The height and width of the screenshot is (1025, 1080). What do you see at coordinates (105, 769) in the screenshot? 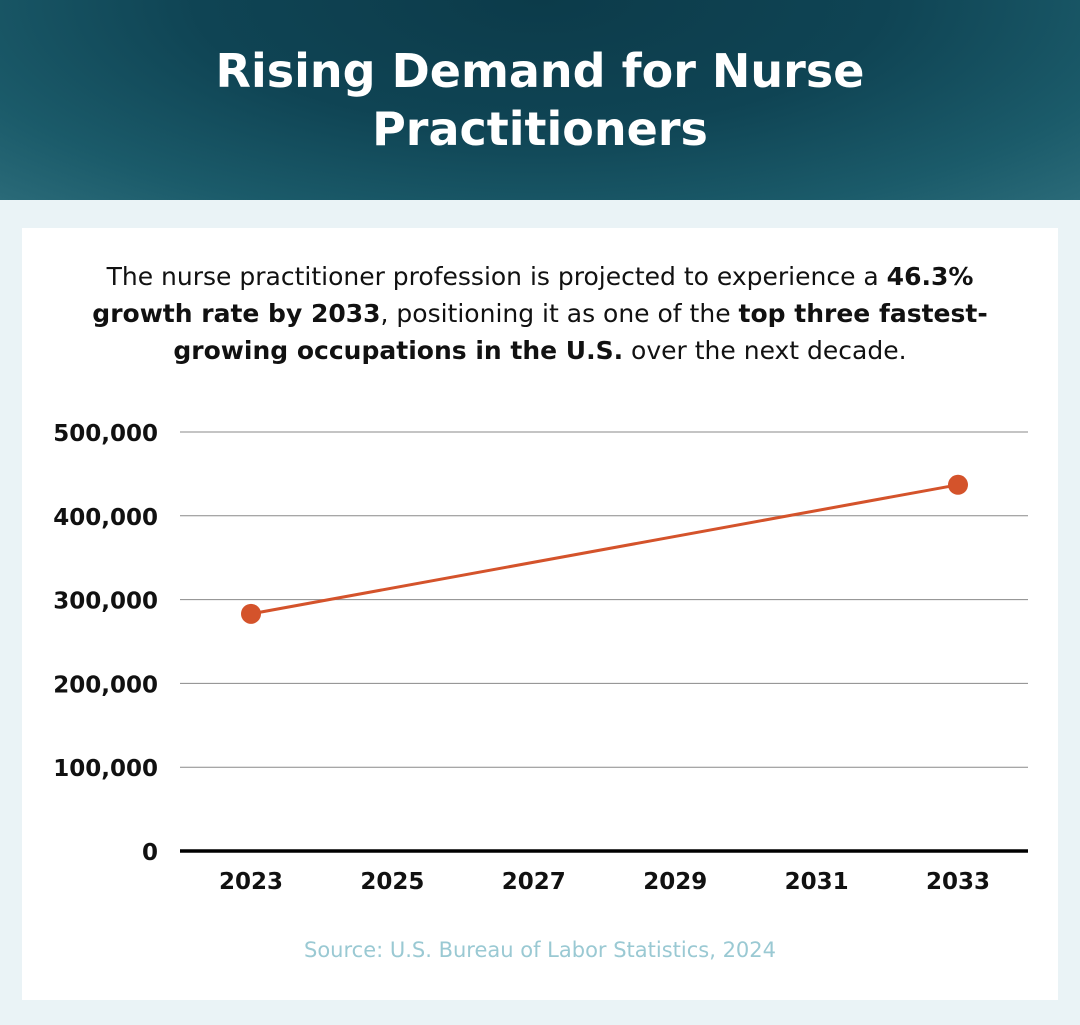
I see `y-tick-label: 100,000` at bounding box center [105, 769].